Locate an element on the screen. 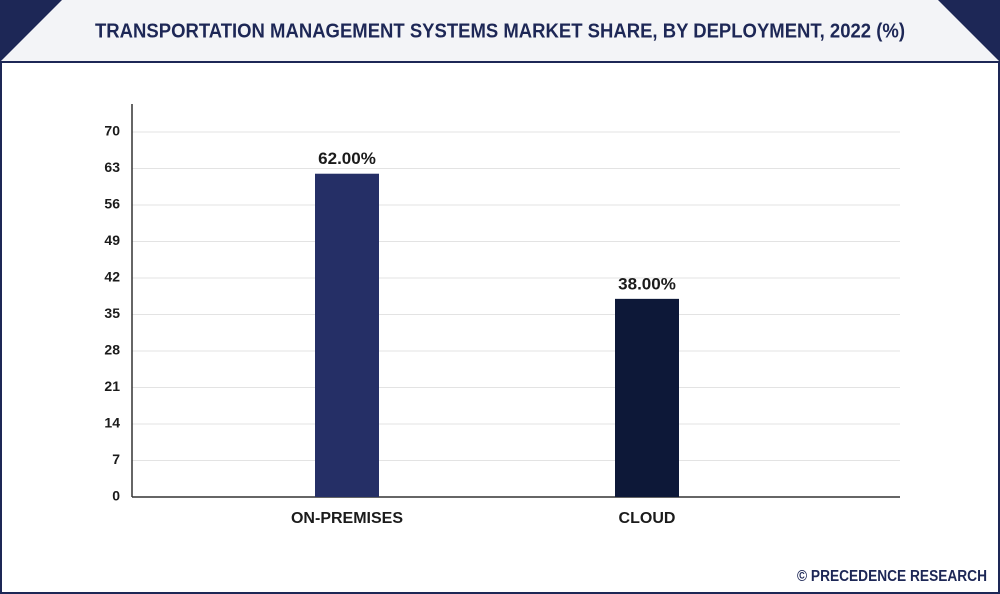 The width and height of the screenshot is (1000, 594). y-tick-label: 28 is located at coordinates (112, 350).